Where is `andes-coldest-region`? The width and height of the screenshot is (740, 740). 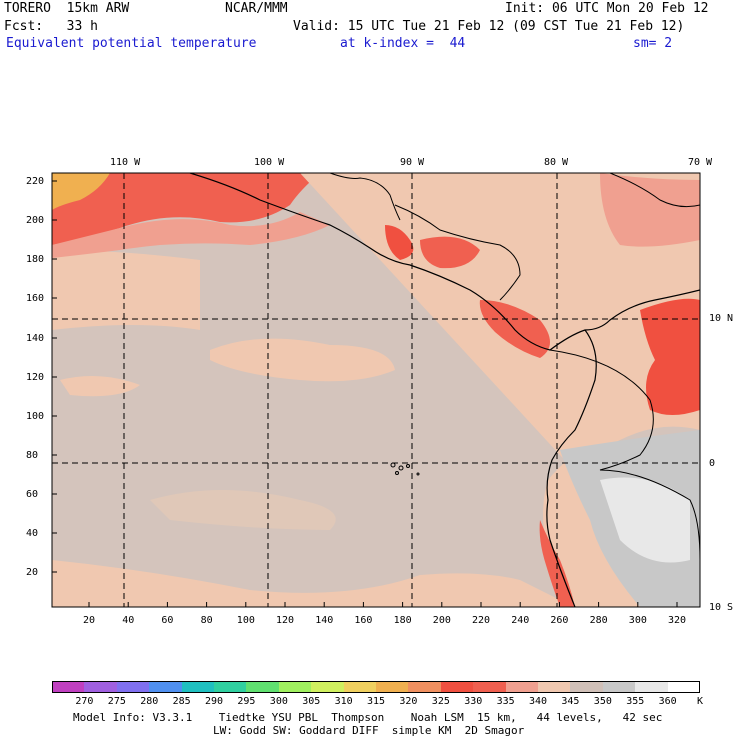
andes-coldest-region is located at coordinates (645, 520).